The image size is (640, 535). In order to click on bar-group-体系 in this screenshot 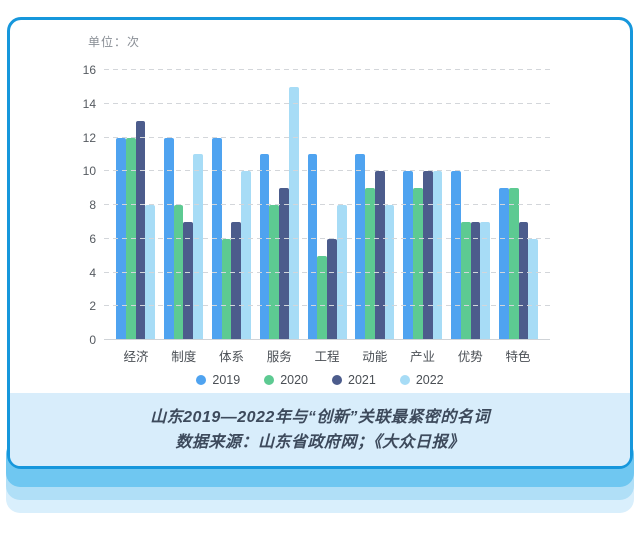, I will do `click(231, 205)`.